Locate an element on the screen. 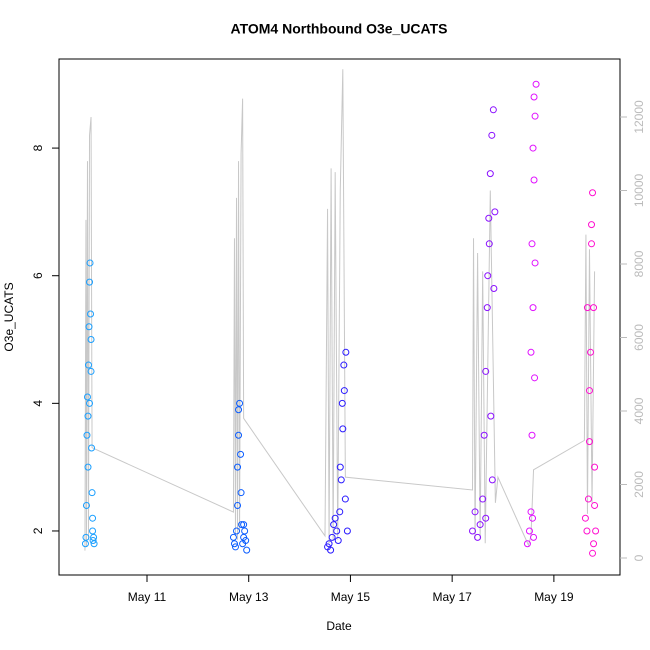  y-tick-label: 8 is located at coordinates (38, 147).